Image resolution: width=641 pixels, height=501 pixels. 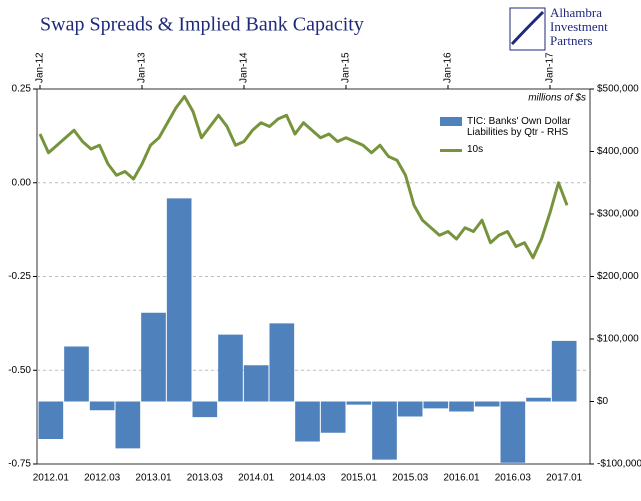 I want to click on y2-tick-label: $400,000, so click(x=618, y=151).